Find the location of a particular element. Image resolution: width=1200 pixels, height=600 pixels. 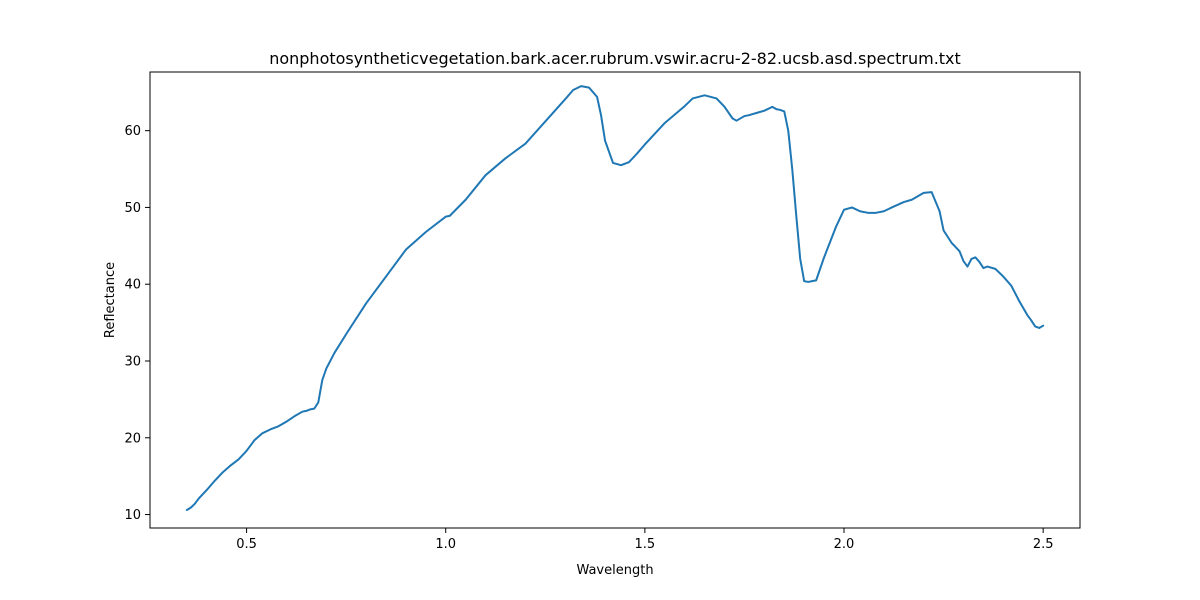

x-tick-label: 1.0 is located at coordinates (445, 544).